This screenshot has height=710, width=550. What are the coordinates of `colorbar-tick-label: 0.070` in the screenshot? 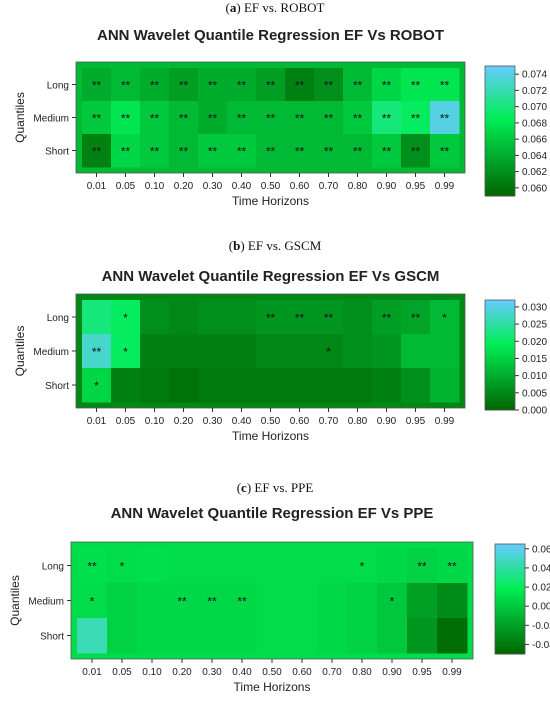 It's located at (534, 107).